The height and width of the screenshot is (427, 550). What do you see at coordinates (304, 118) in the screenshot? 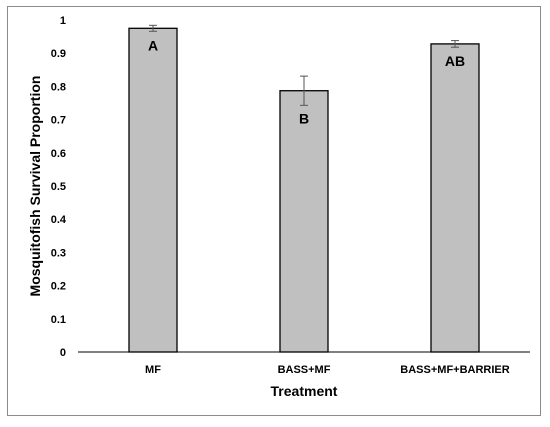
I see `significance-letter: B` at bounding box center [304, 118].